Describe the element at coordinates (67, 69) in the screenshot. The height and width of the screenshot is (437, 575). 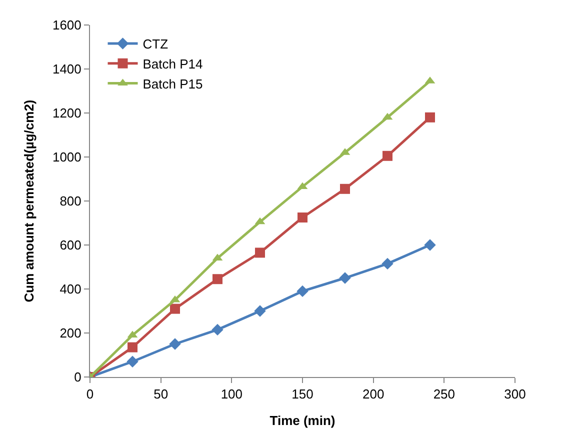
I see `y-tick-label: 1400` at that location.